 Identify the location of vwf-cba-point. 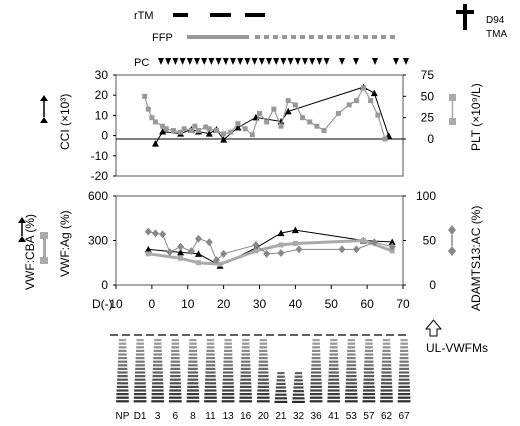
(181, 252).